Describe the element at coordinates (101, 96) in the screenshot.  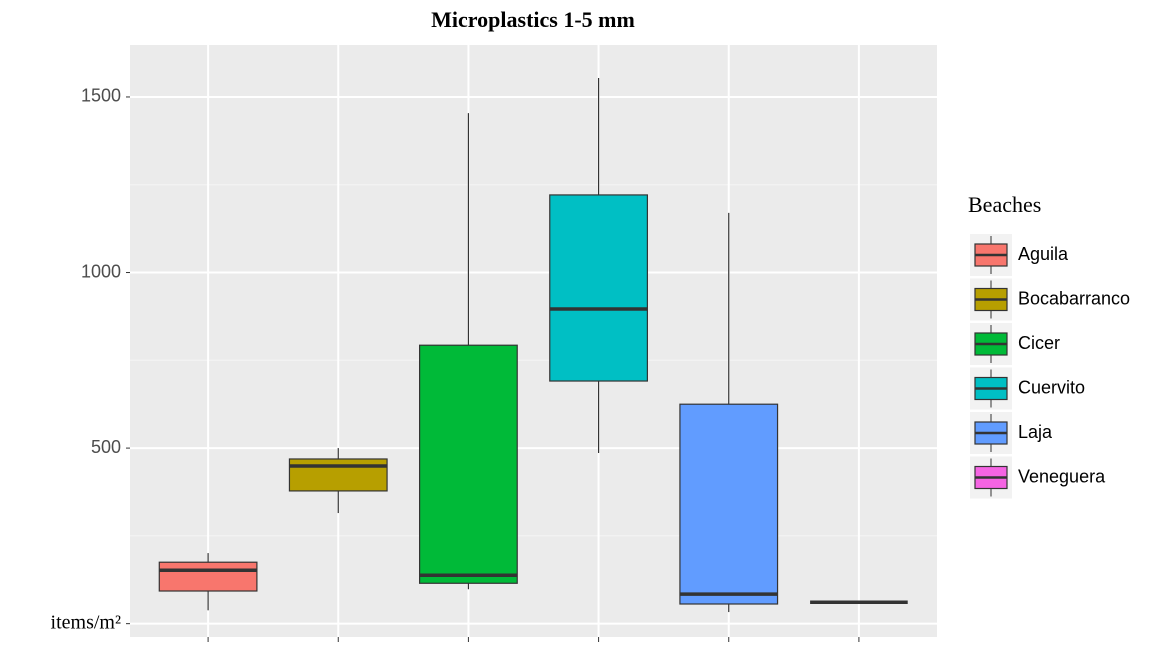
I see `y-tick-label: 1500` at that location.